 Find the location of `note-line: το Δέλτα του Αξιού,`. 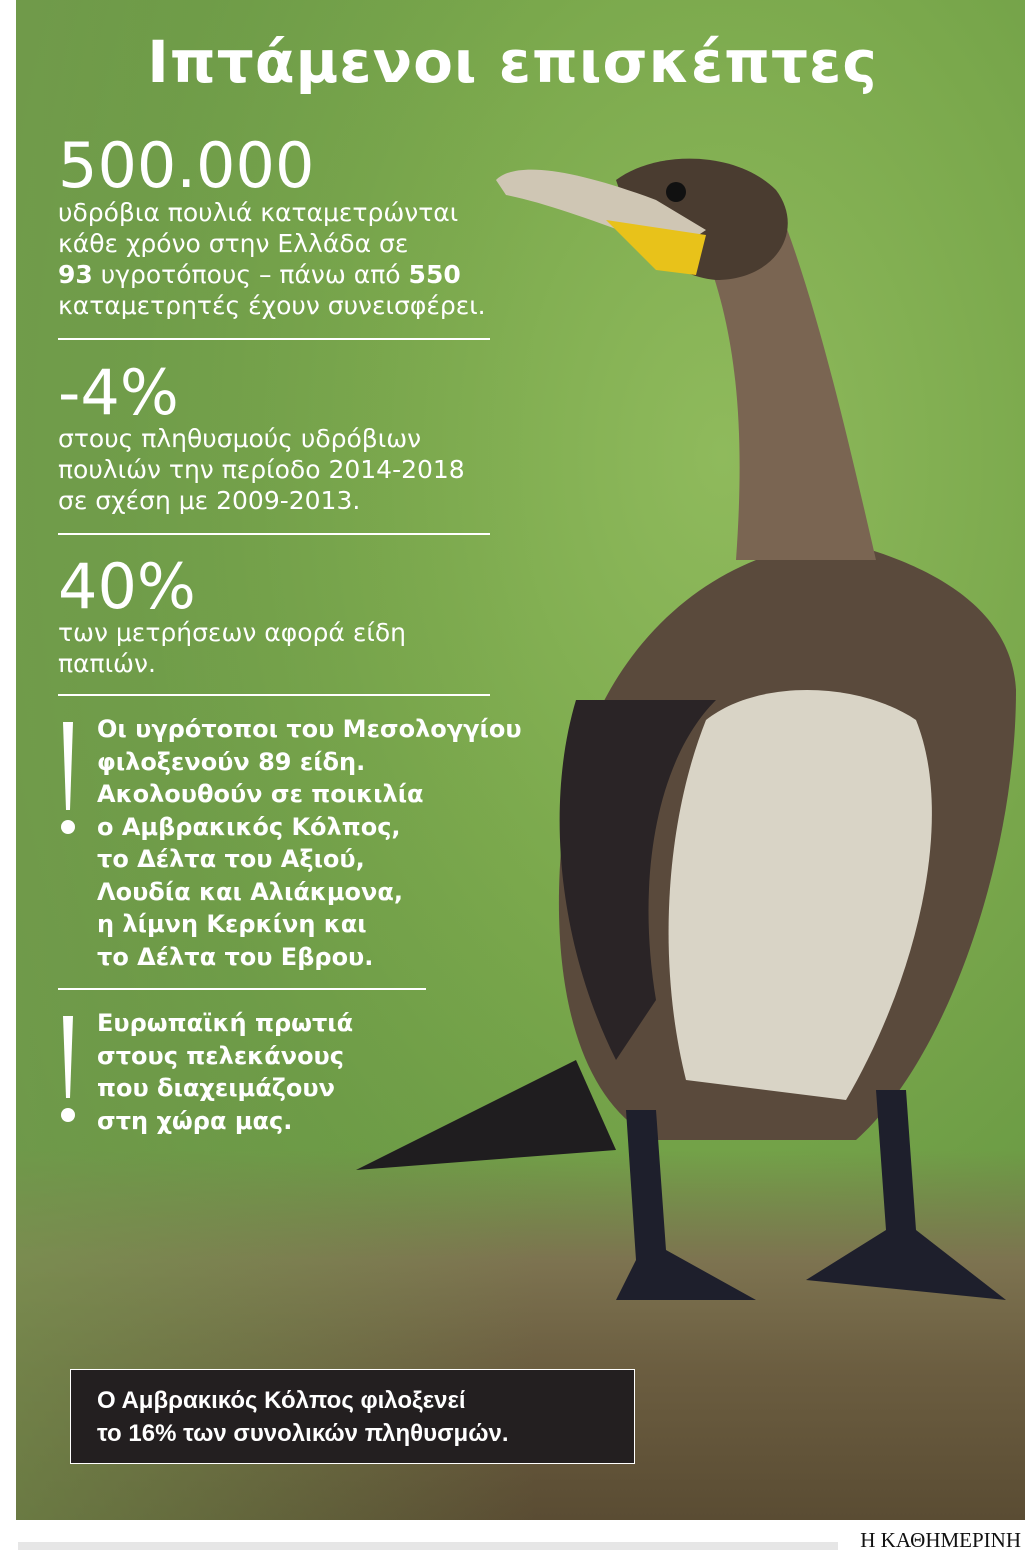

note-line: το Δέλτα του Αξιού, is located at coordinates (231, 859).